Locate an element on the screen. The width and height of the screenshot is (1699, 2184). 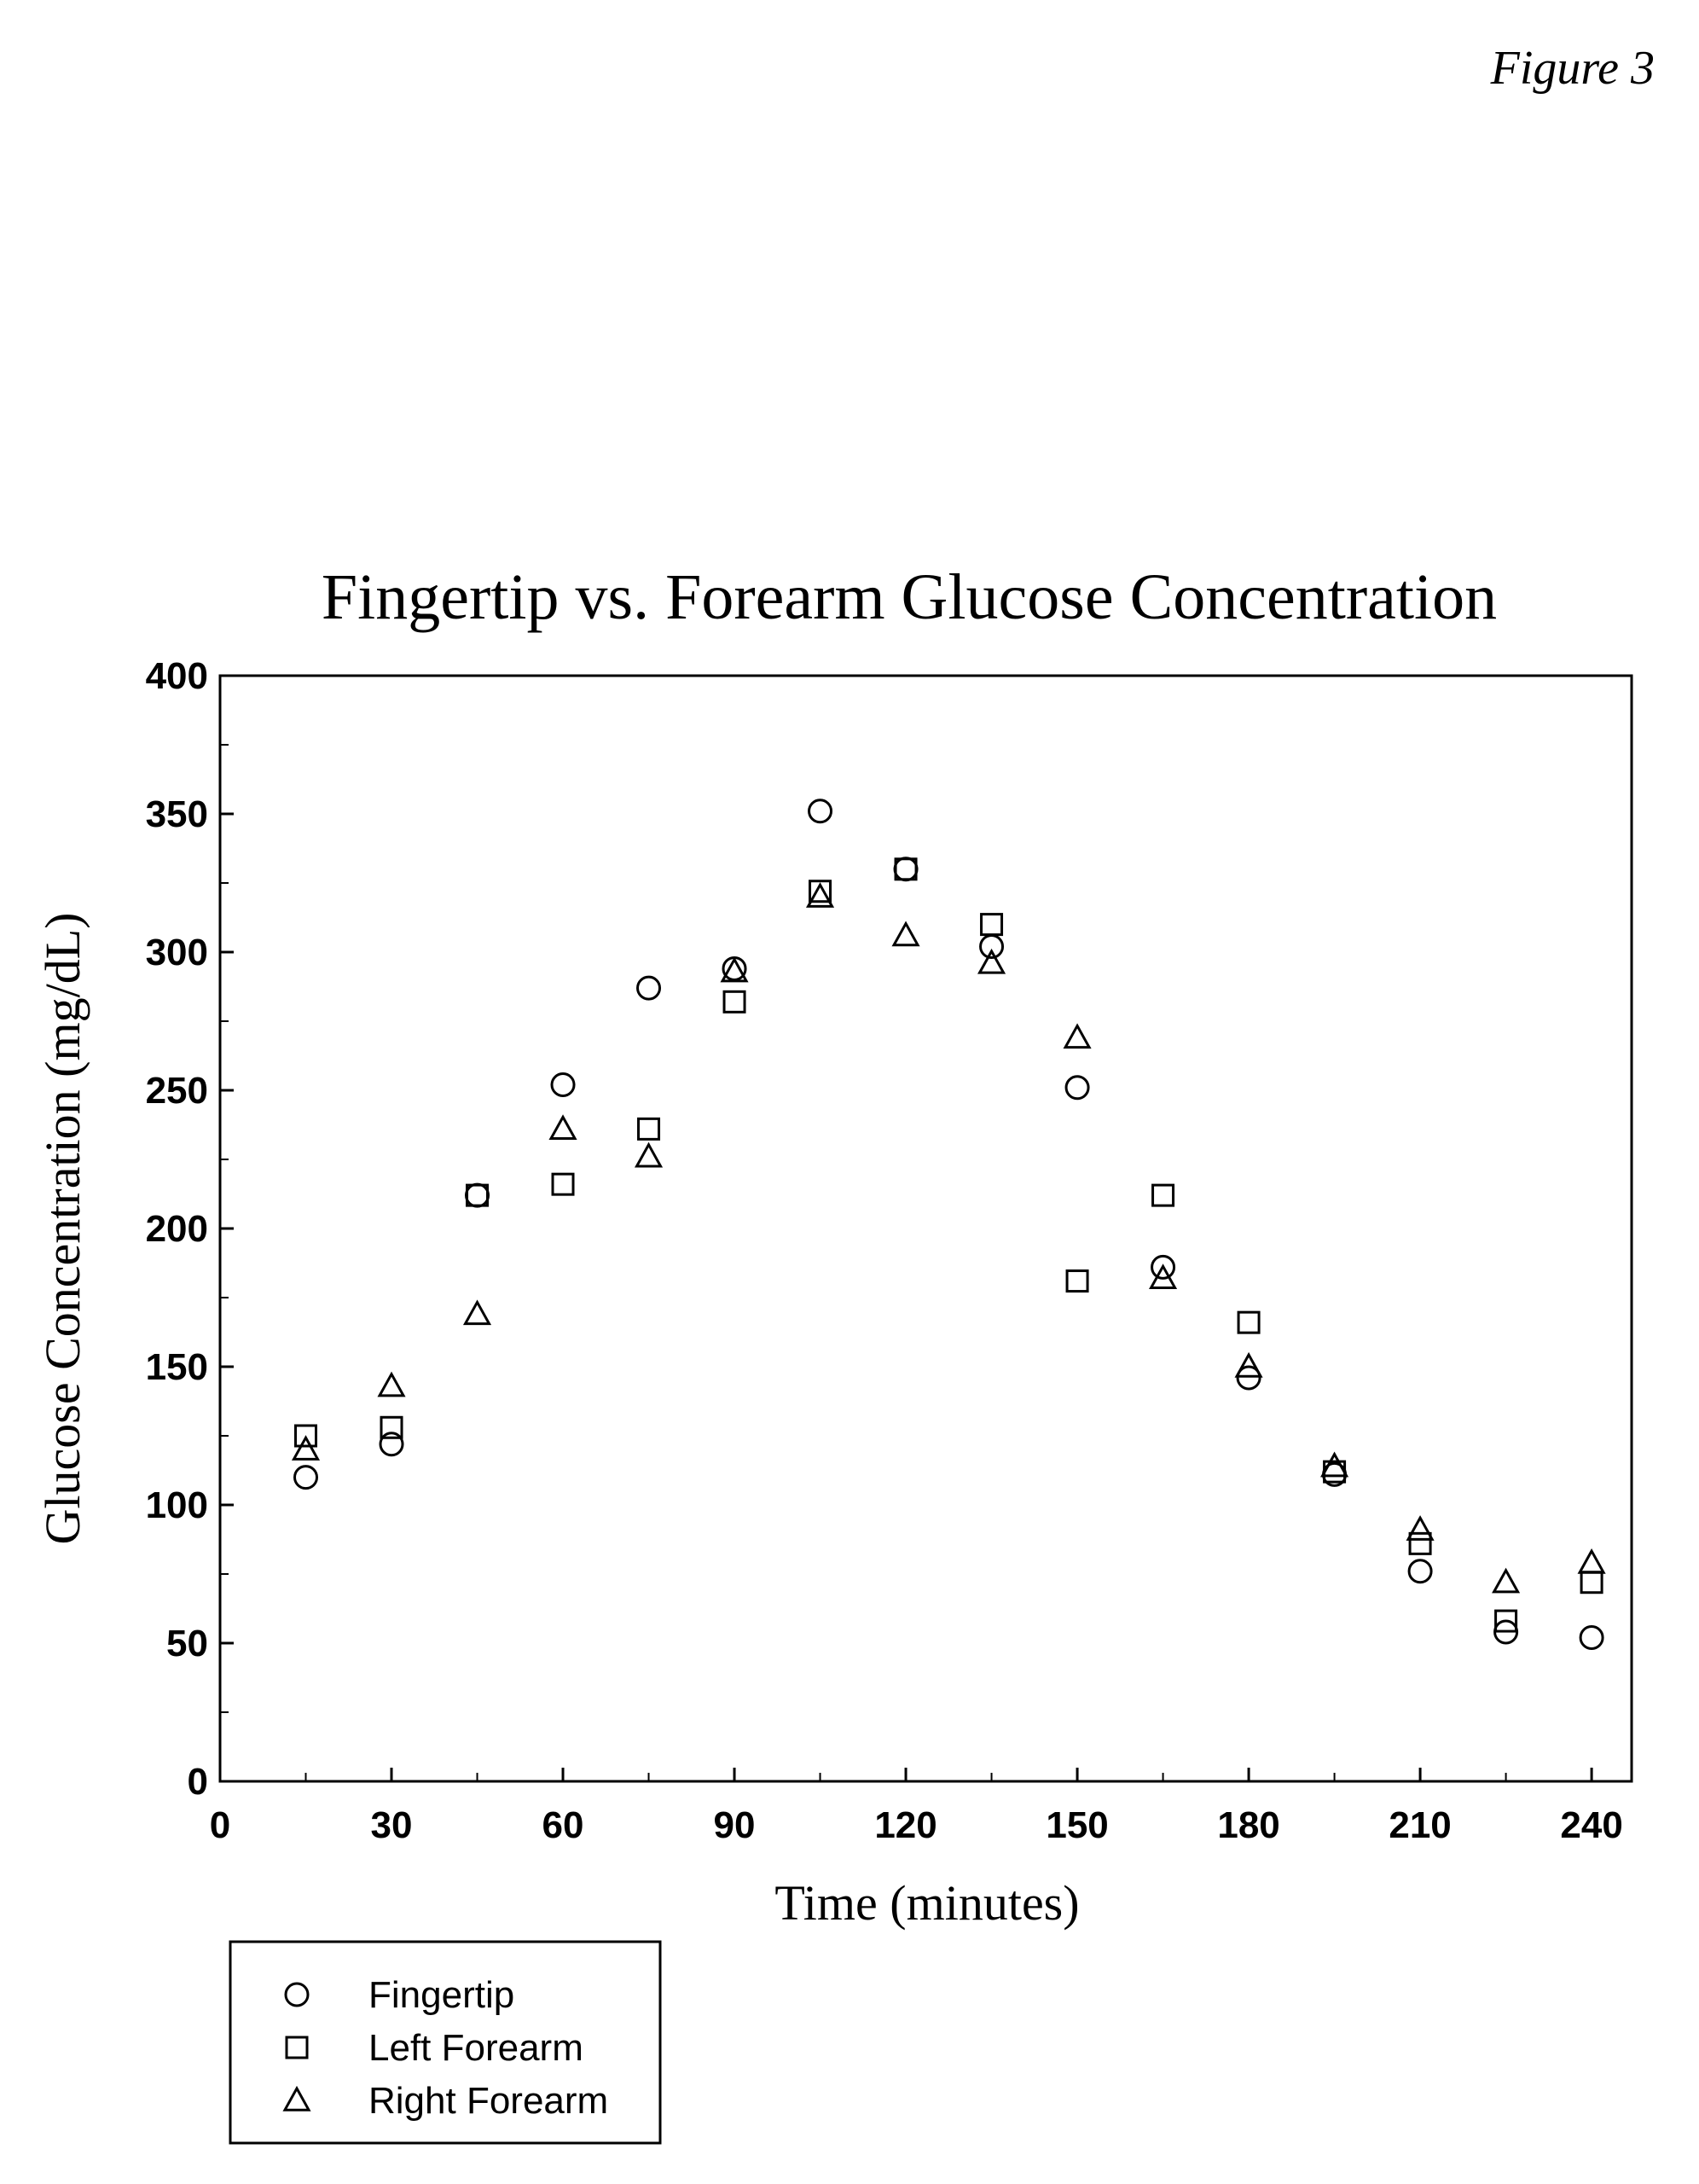
x-axis-ticks: 0 30 60 90 120 150 180 210 240 is located at coordinates (916, 1807).